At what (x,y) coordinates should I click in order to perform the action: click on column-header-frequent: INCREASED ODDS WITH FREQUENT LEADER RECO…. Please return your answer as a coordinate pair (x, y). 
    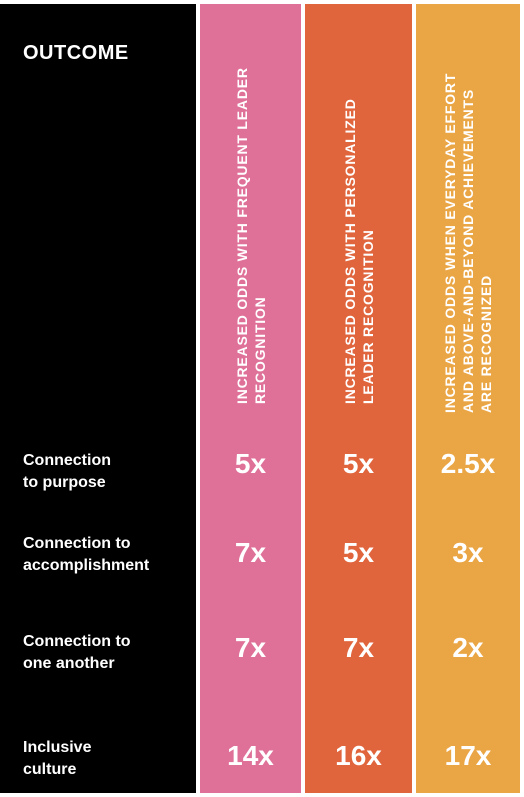
    Looking at the image, I should click on (250, 235).